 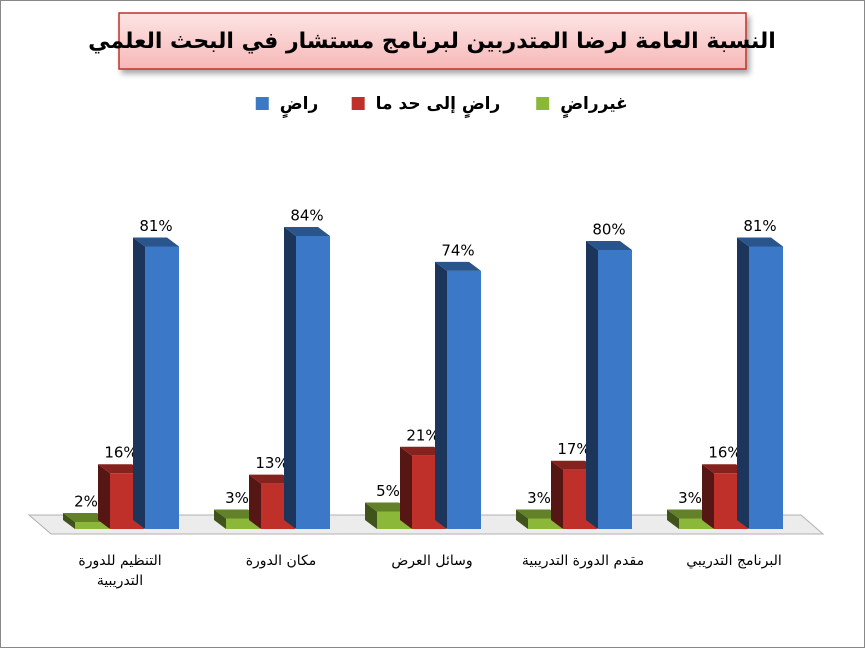 I want to click on legend-label: راضٍ إلى حد ما, so click(x=438, y=106).